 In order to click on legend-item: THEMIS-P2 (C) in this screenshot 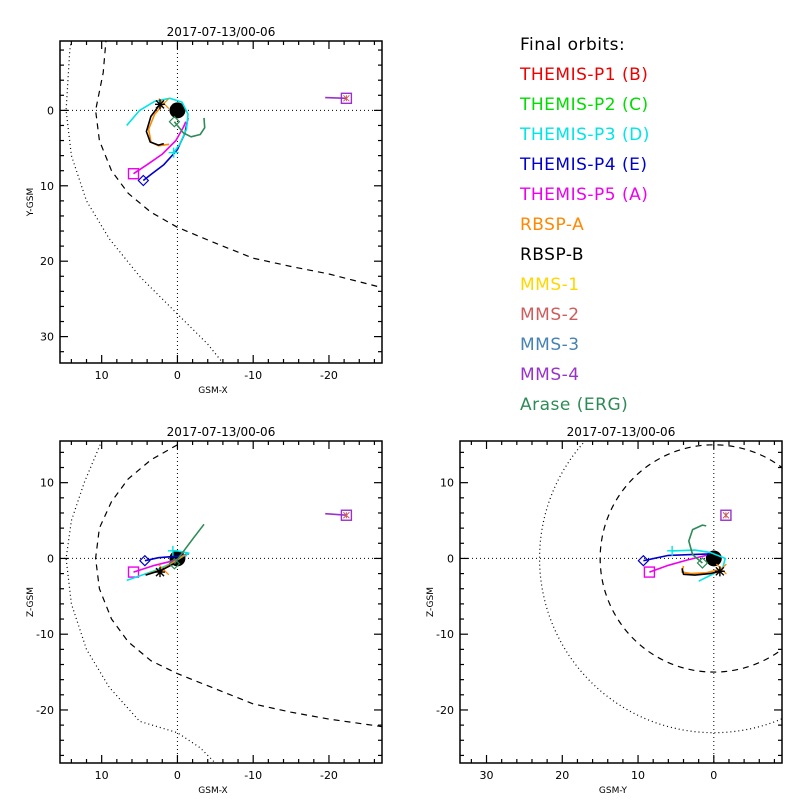, I will do `click(584, 105)`.